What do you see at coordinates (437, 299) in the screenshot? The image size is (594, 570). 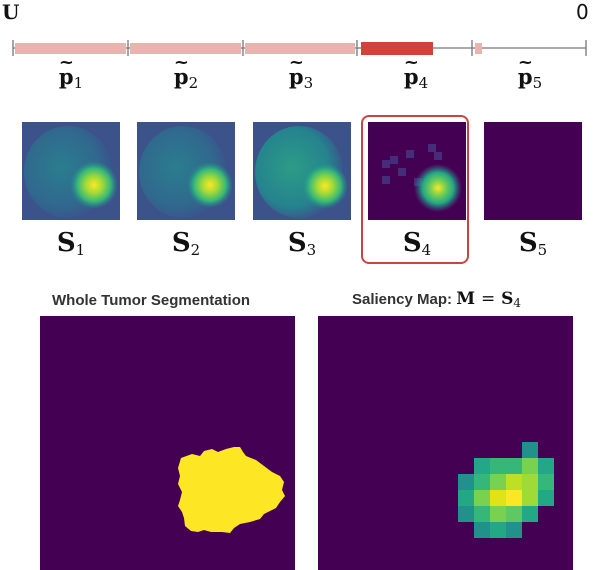 I see `saliency-map-title: Saliency Map: M = S4` at bounding box center [437, 299].